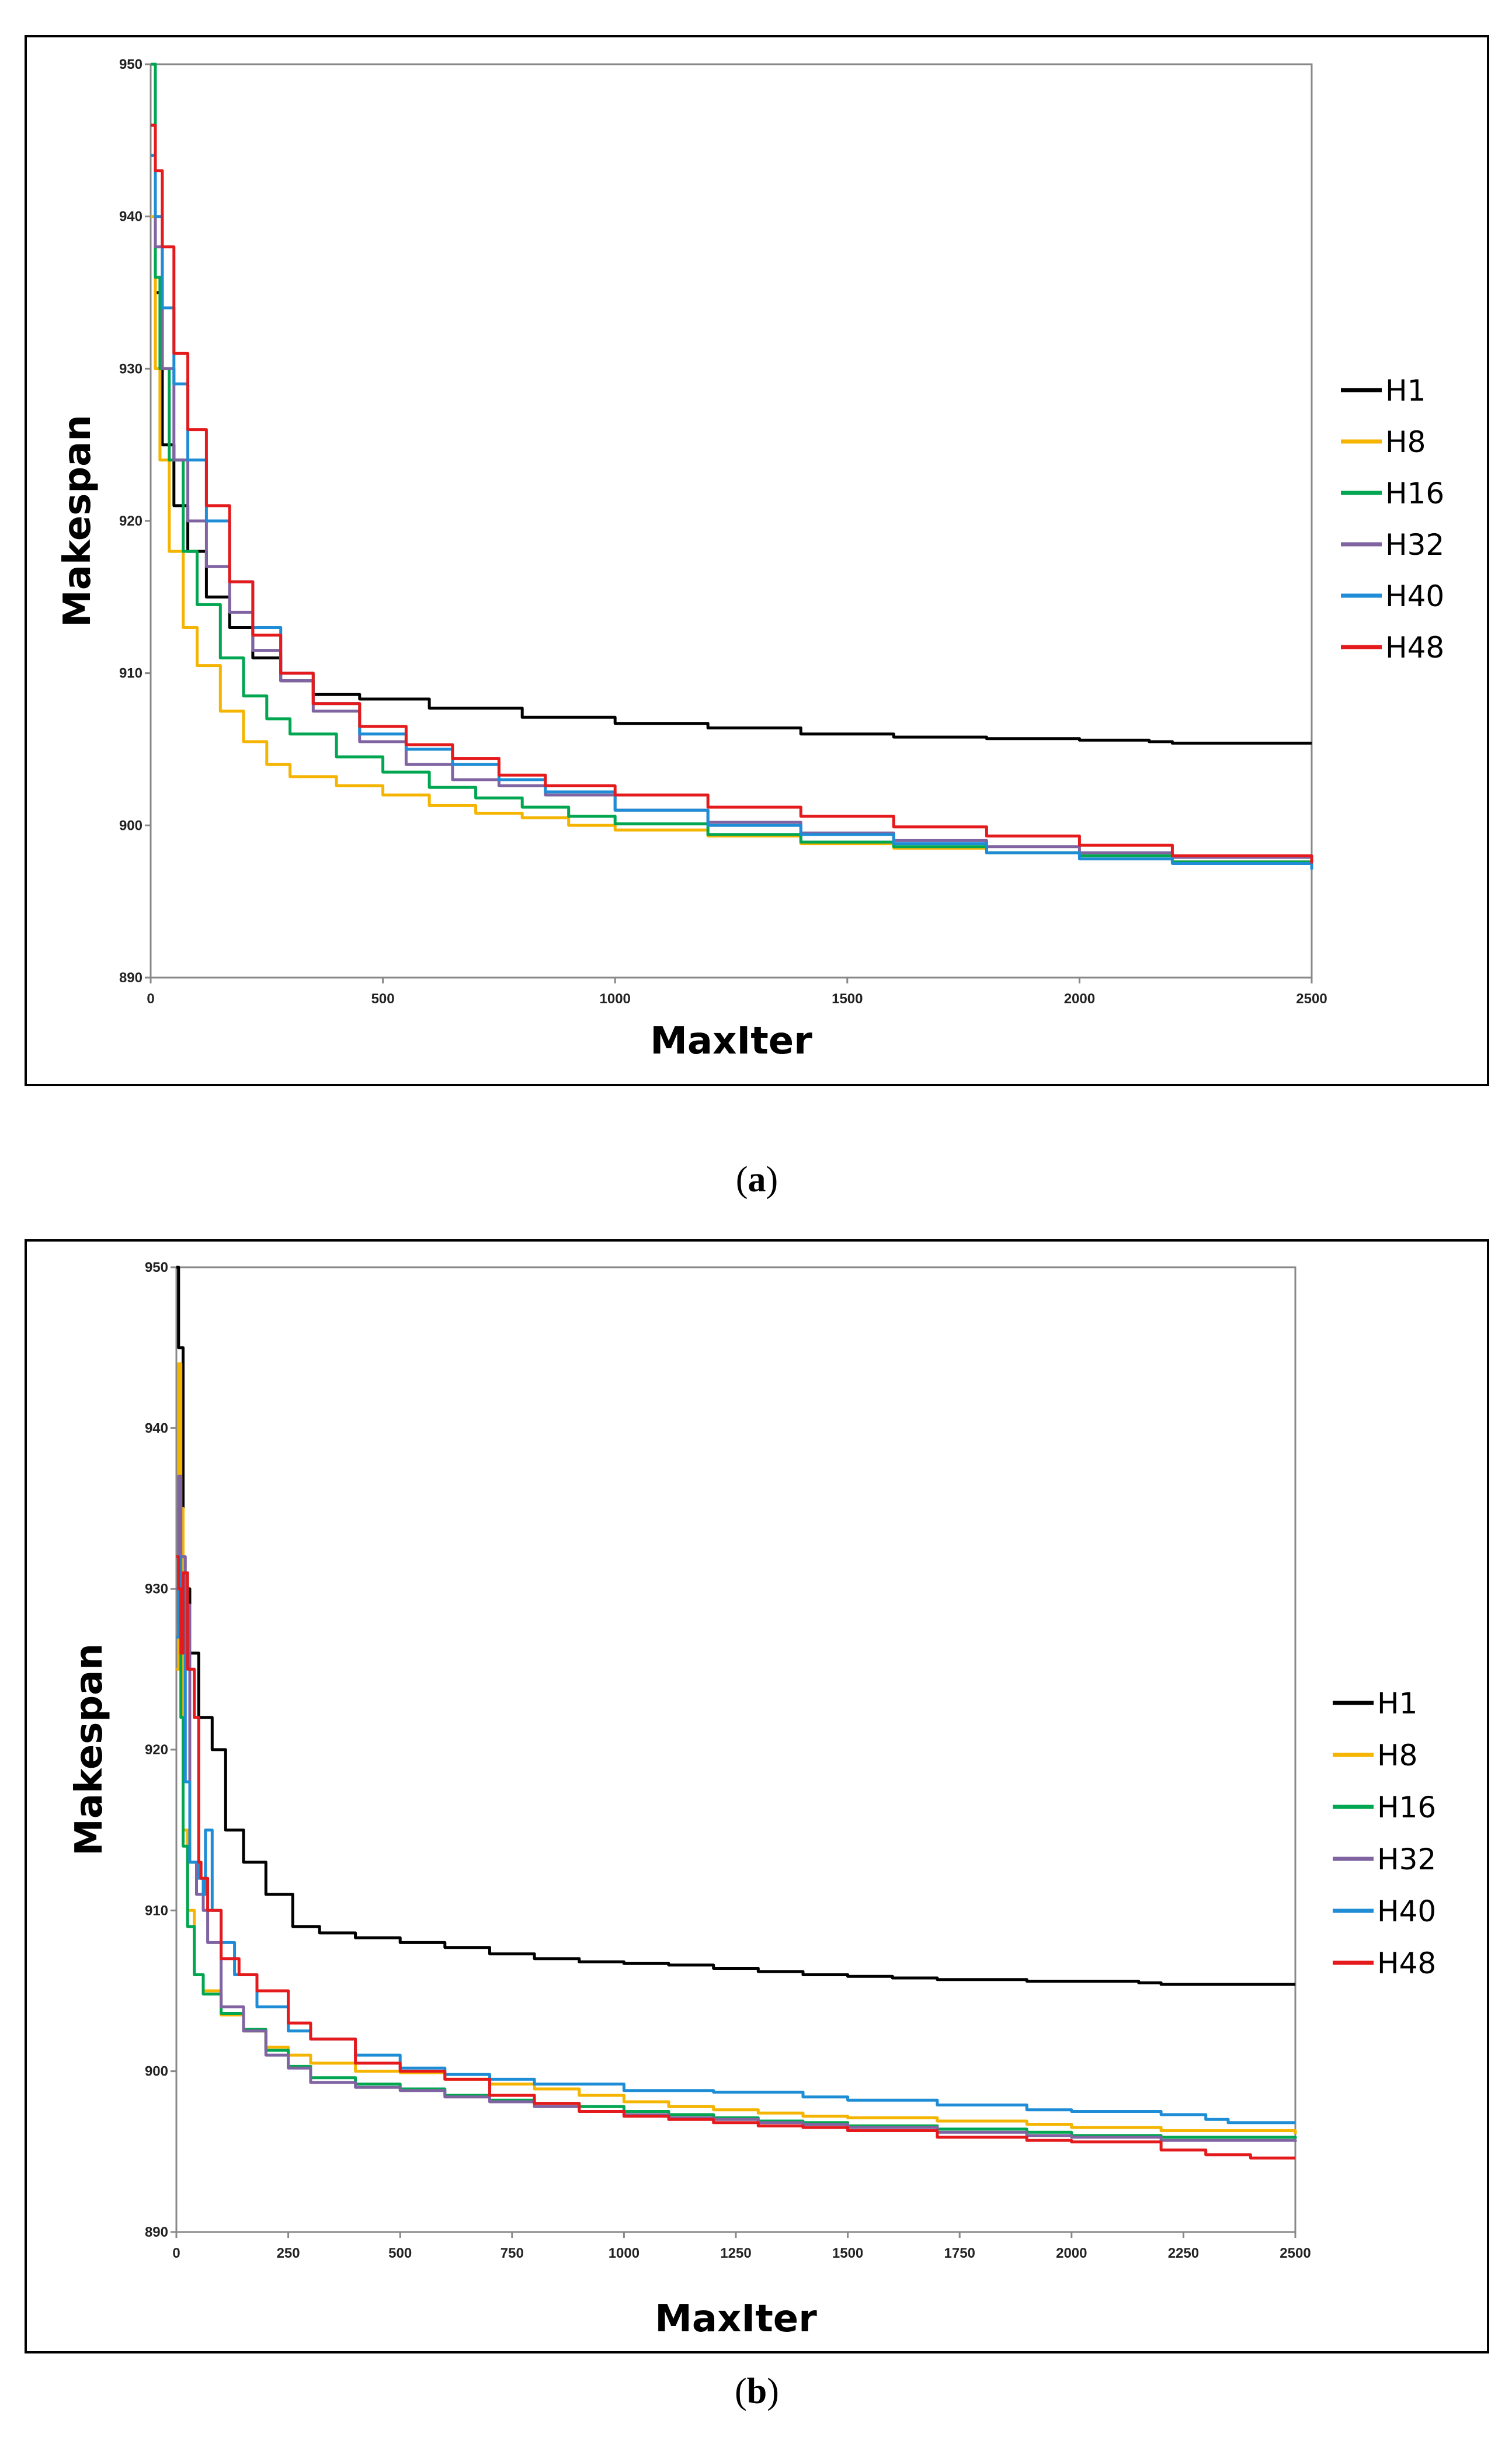 Image resolution: width=1512 pixels, height=2444 pixels. Describe the element at coordinates (1406, 1859) in the screenshot. I see `chart-b-legend-label-h32: H32` at that location.